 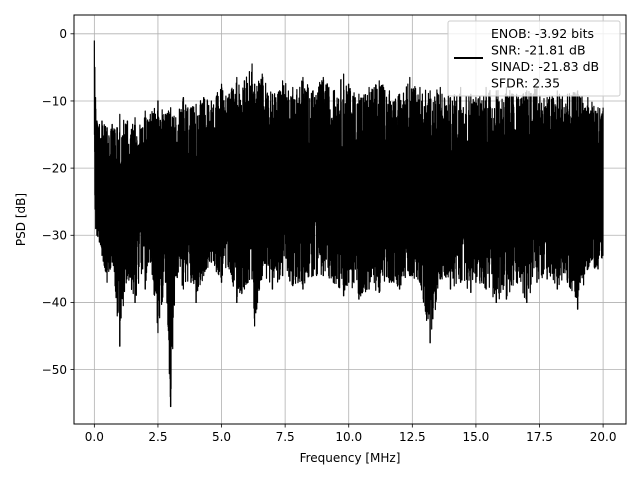 I want to click on legend-line-text: SNR: -21.81 dB, so click(x=538, y=50).